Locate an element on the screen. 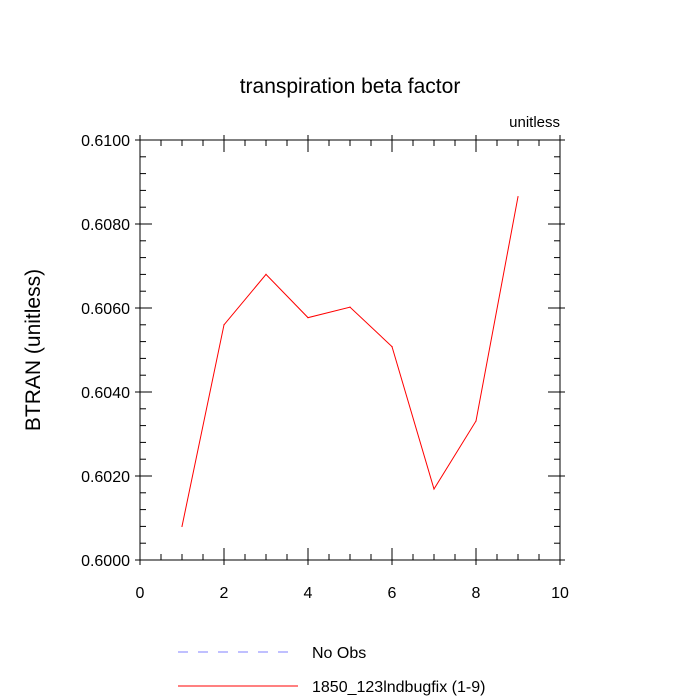 The height and width of the screenshot is (700, 700). y-tick-label: 0.6100 is located at coordinates (105, 141).